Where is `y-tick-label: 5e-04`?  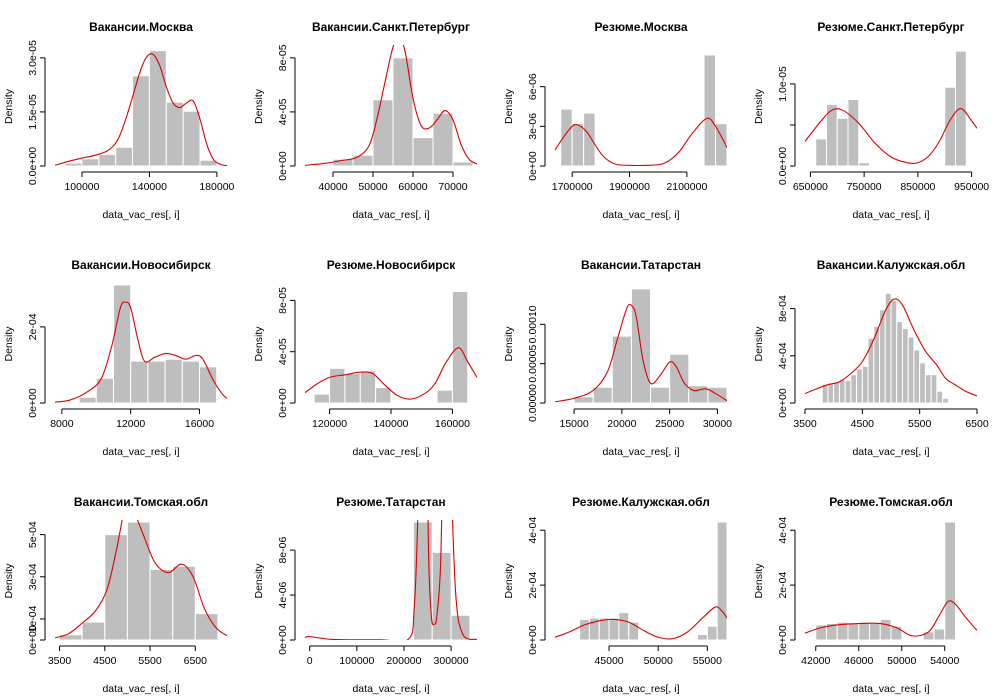
y-tick-label: 5e-04 is located at coordinates (33, 534).